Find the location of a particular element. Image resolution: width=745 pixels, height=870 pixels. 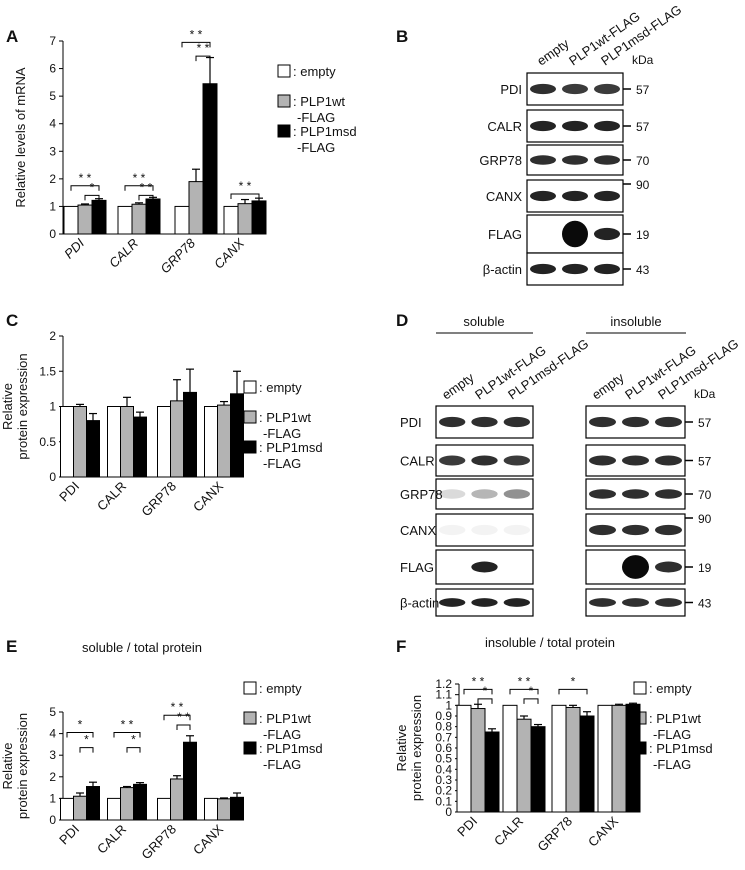

y-axis-label: protein expression is located at coordinates (416, 748).